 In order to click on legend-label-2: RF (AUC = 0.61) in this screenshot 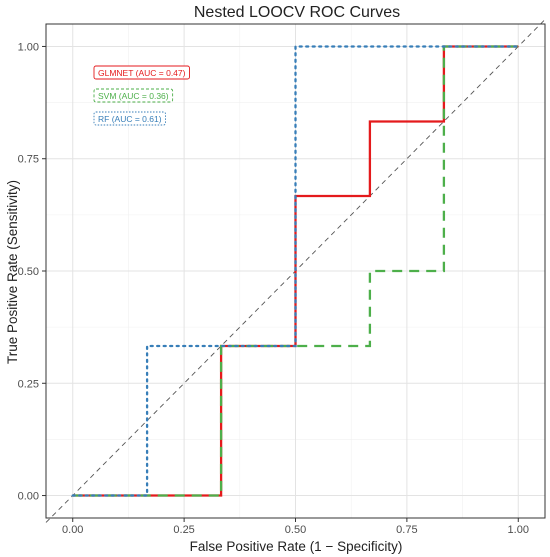, I will do `click(130, 119)`.